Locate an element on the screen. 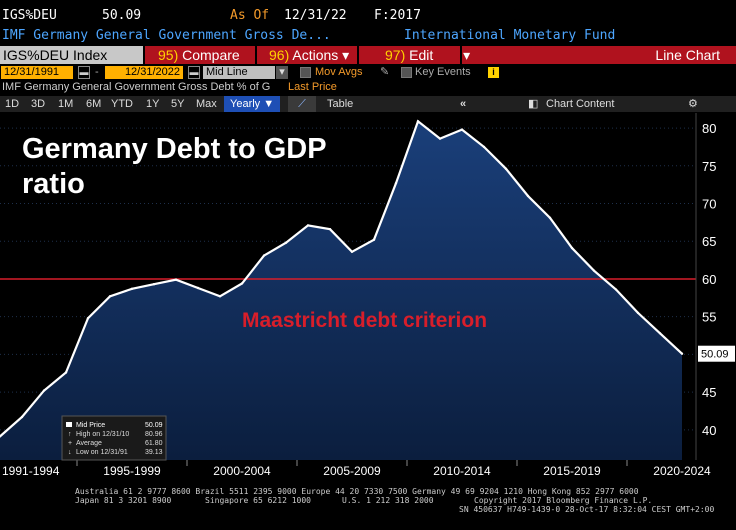  low-marker-icon: ↓ is located at coordinates (70, 452).